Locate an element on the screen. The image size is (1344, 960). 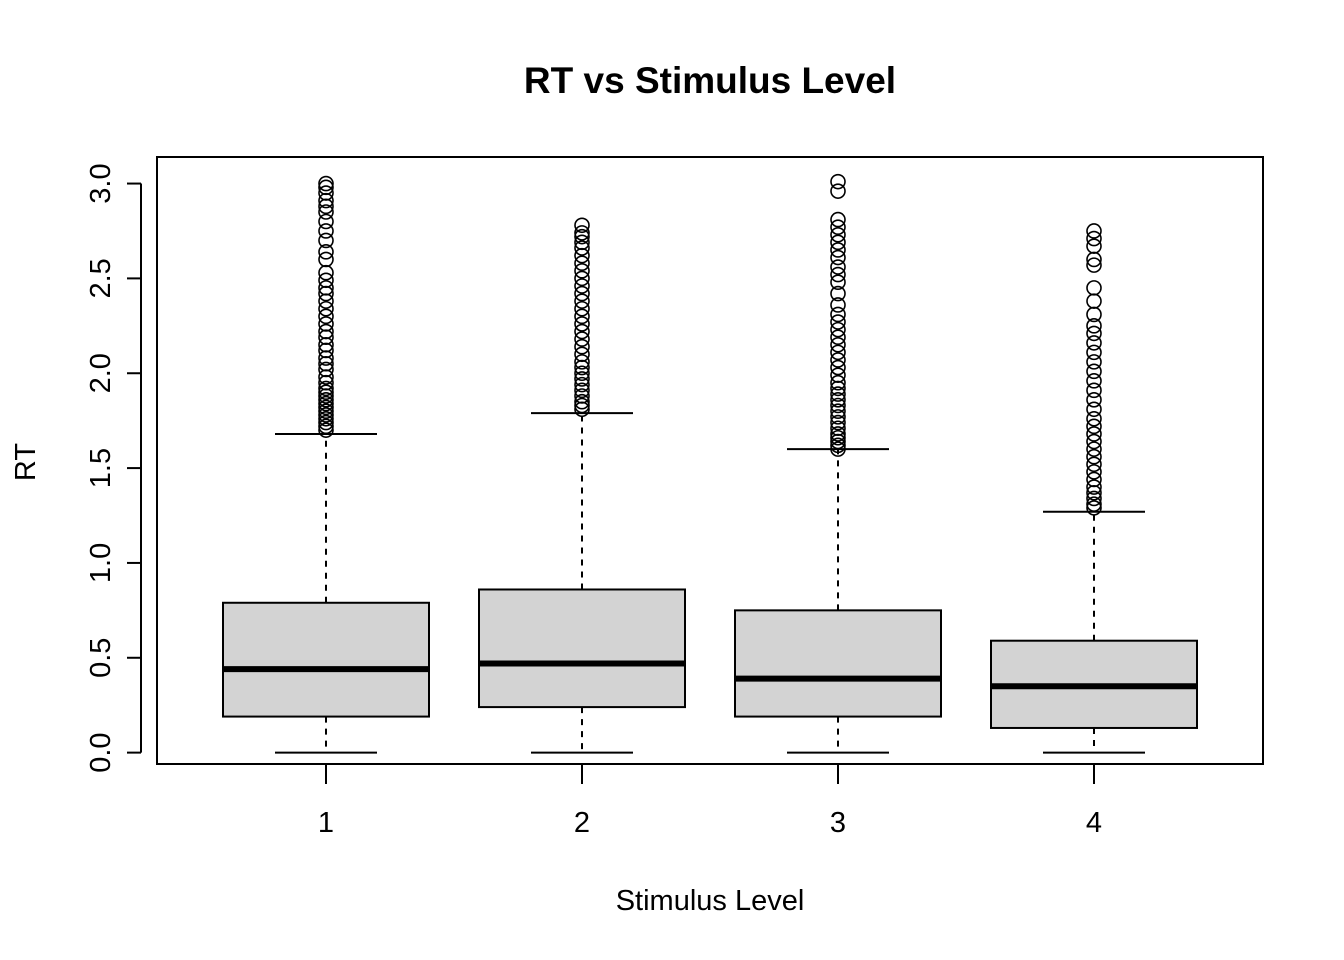
y-axis: 0.0 0.5 1.0 1.5 2.0 2.5 3.0 is located at coordinates (113, 468).